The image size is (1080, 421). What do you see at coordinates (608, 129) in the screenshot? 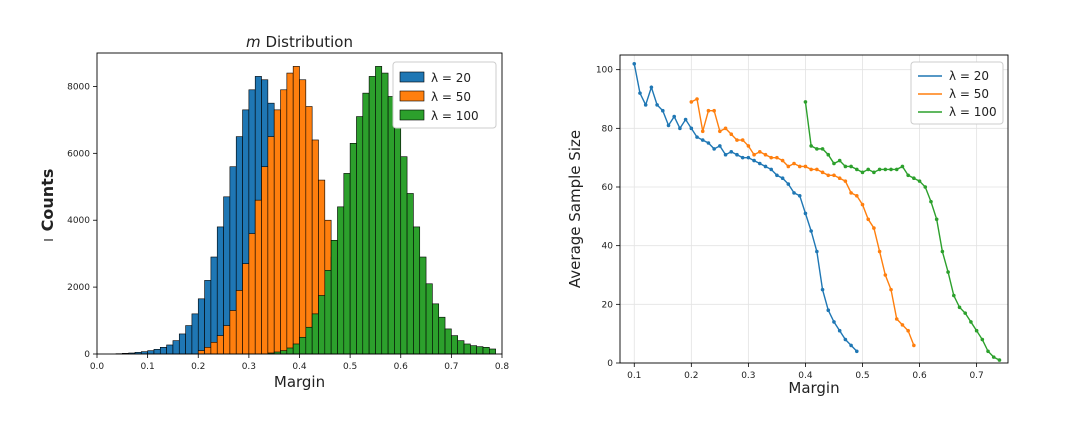
I see `y-tick-label: 80` at bounding box center [608, 129].